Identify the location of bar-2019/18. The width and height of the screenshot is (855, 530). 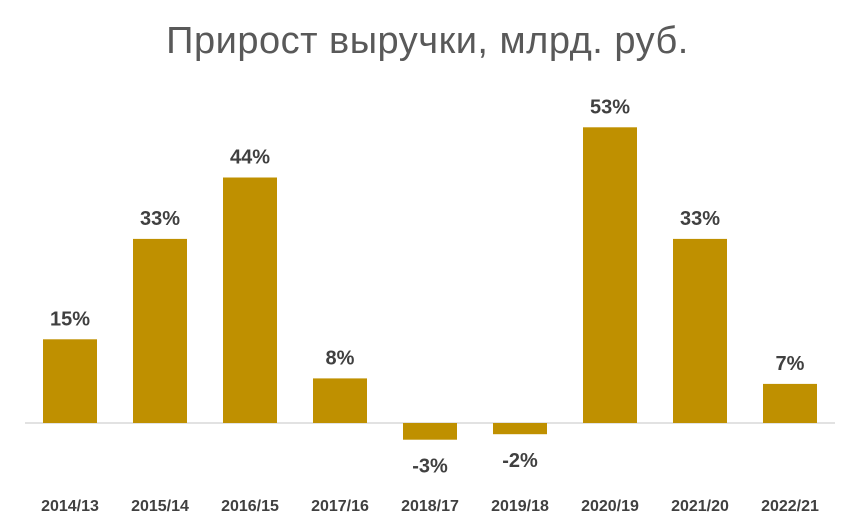
(520, 429).